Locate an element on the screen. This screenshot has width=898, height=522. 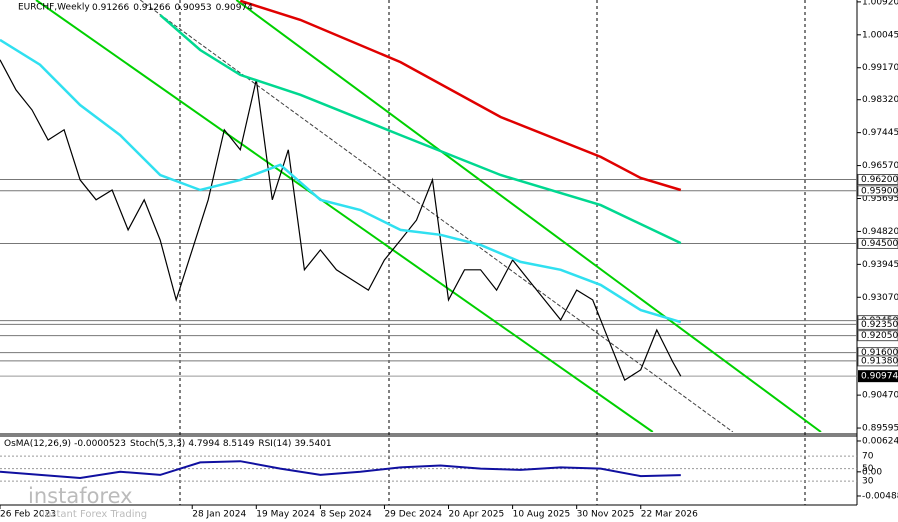
x-tick-label: 10 Aug 2025 is located at coordinates (542, 515).